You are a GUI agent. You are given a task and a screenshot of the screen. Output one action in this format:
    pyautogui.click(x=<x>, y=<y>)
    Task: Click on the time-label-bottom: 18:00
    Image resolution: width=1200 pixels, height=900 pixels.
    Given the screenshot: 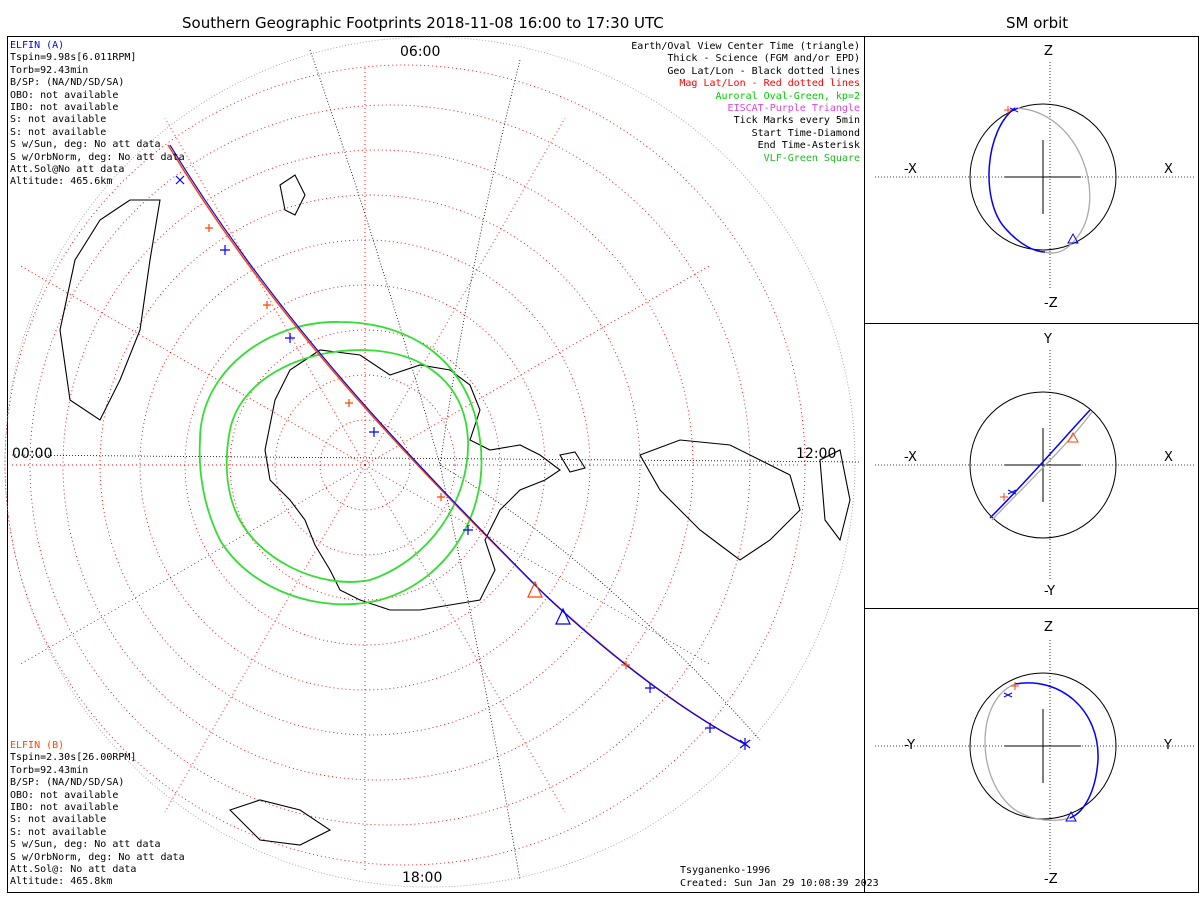 What is the action you would take?
    pyautogui.click(x=422, y=878)
    